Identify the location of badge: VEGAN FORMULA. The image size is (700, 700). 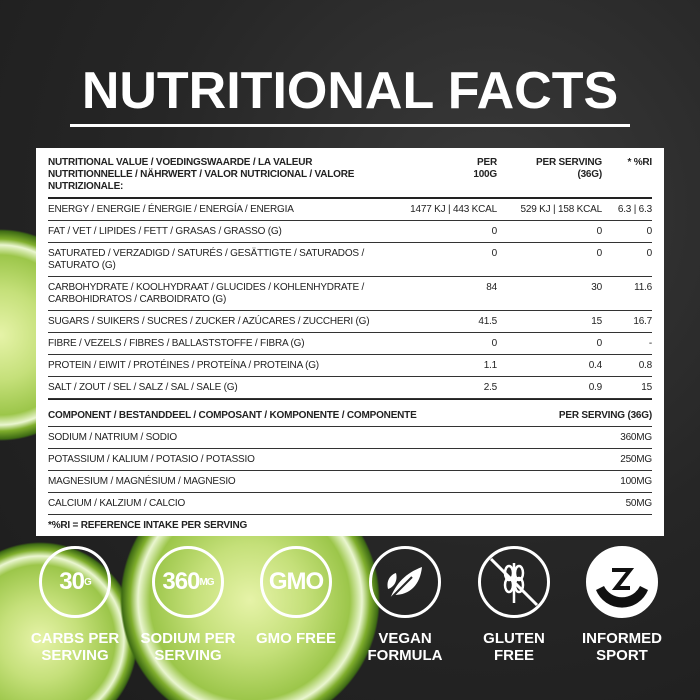
(405, 605).